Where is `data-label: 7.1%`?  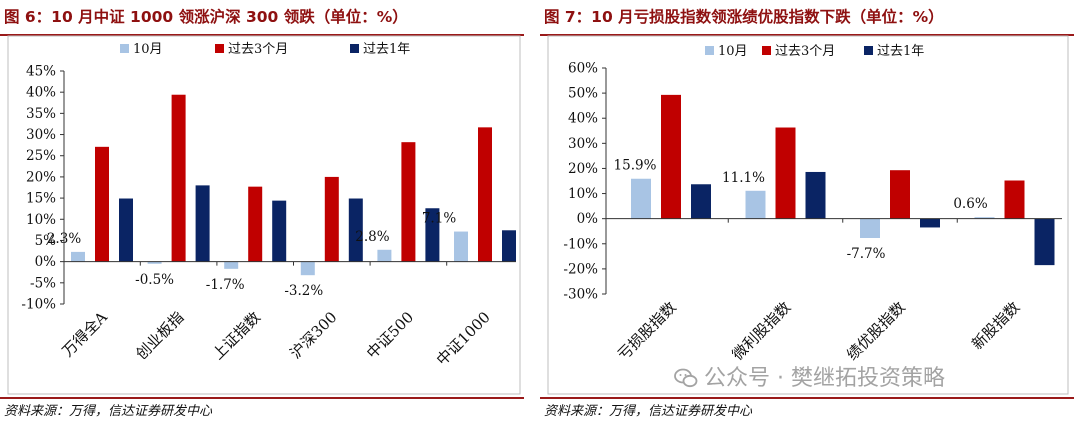 data-label: 7.1% is located at coordinates (439, 219).